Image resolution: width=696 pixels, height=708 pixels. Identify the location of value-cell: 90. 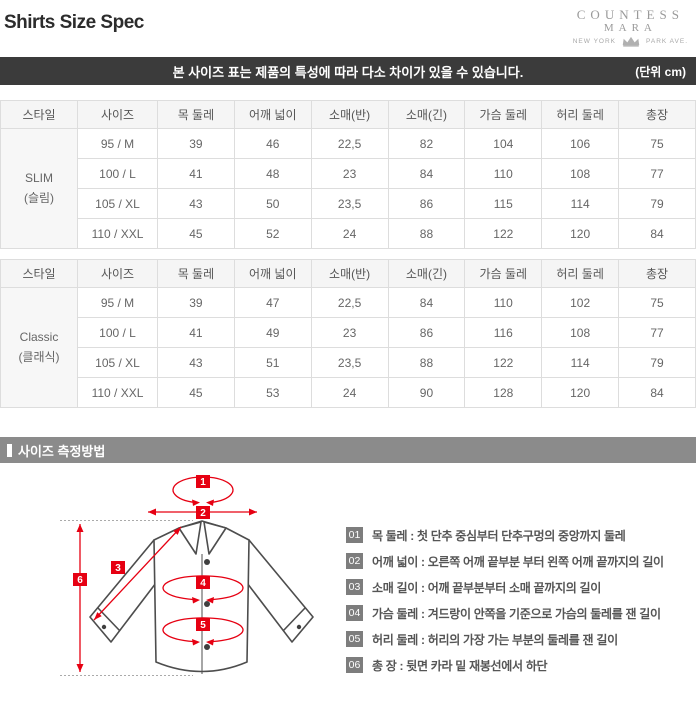
(426, 392).